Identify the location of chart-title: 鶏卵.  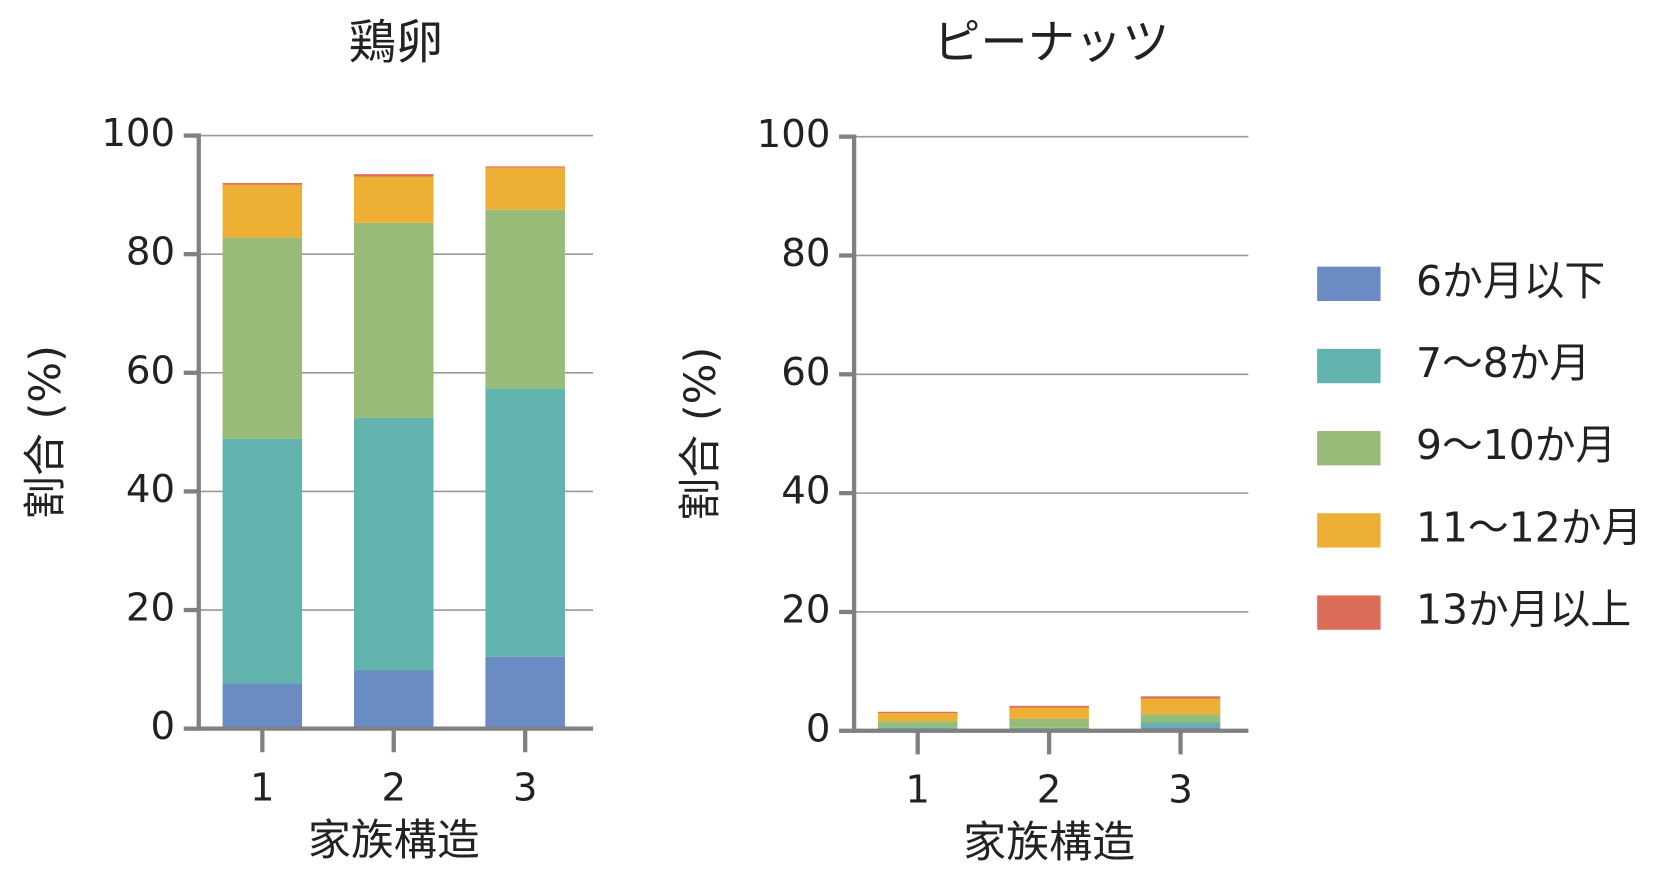
(396, 42).